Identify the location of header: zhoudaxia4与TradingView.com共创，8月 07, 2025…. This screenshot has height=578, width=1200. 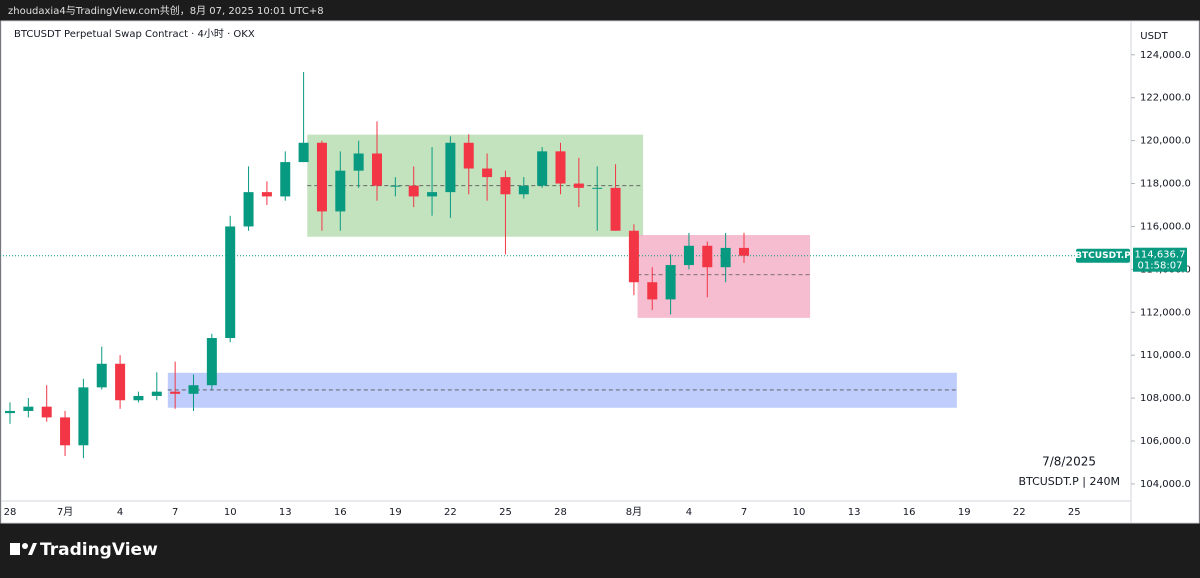
(166, 10).